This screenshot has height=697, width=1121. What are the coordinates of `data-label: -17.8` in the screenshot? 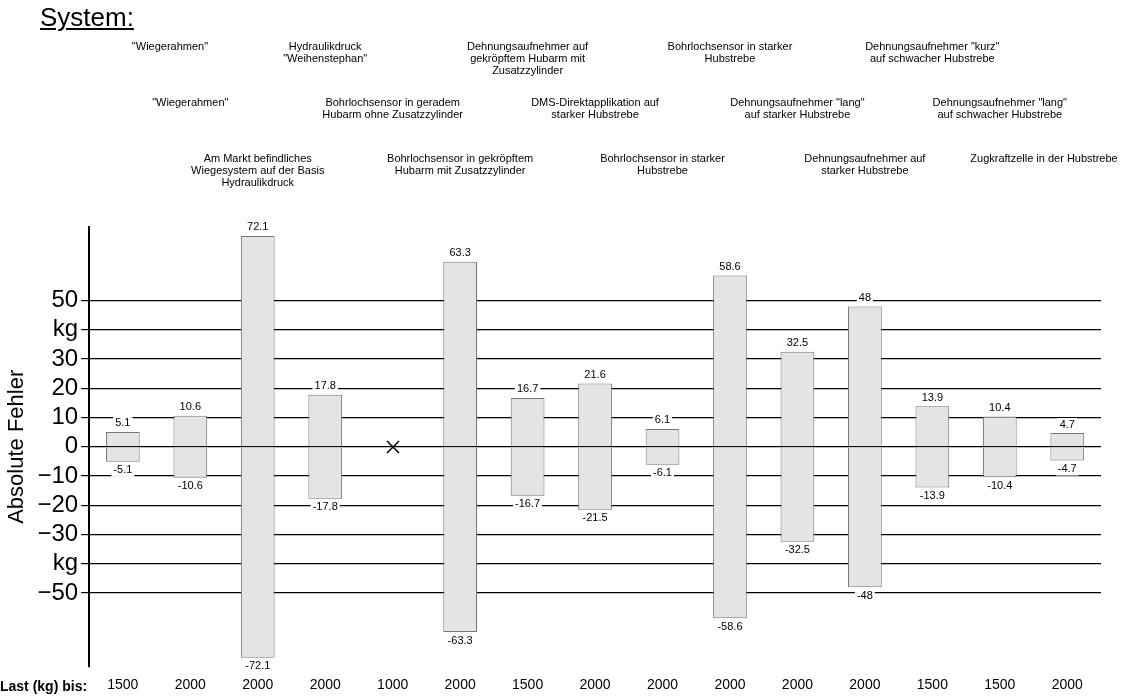 It's located at (325, 506).